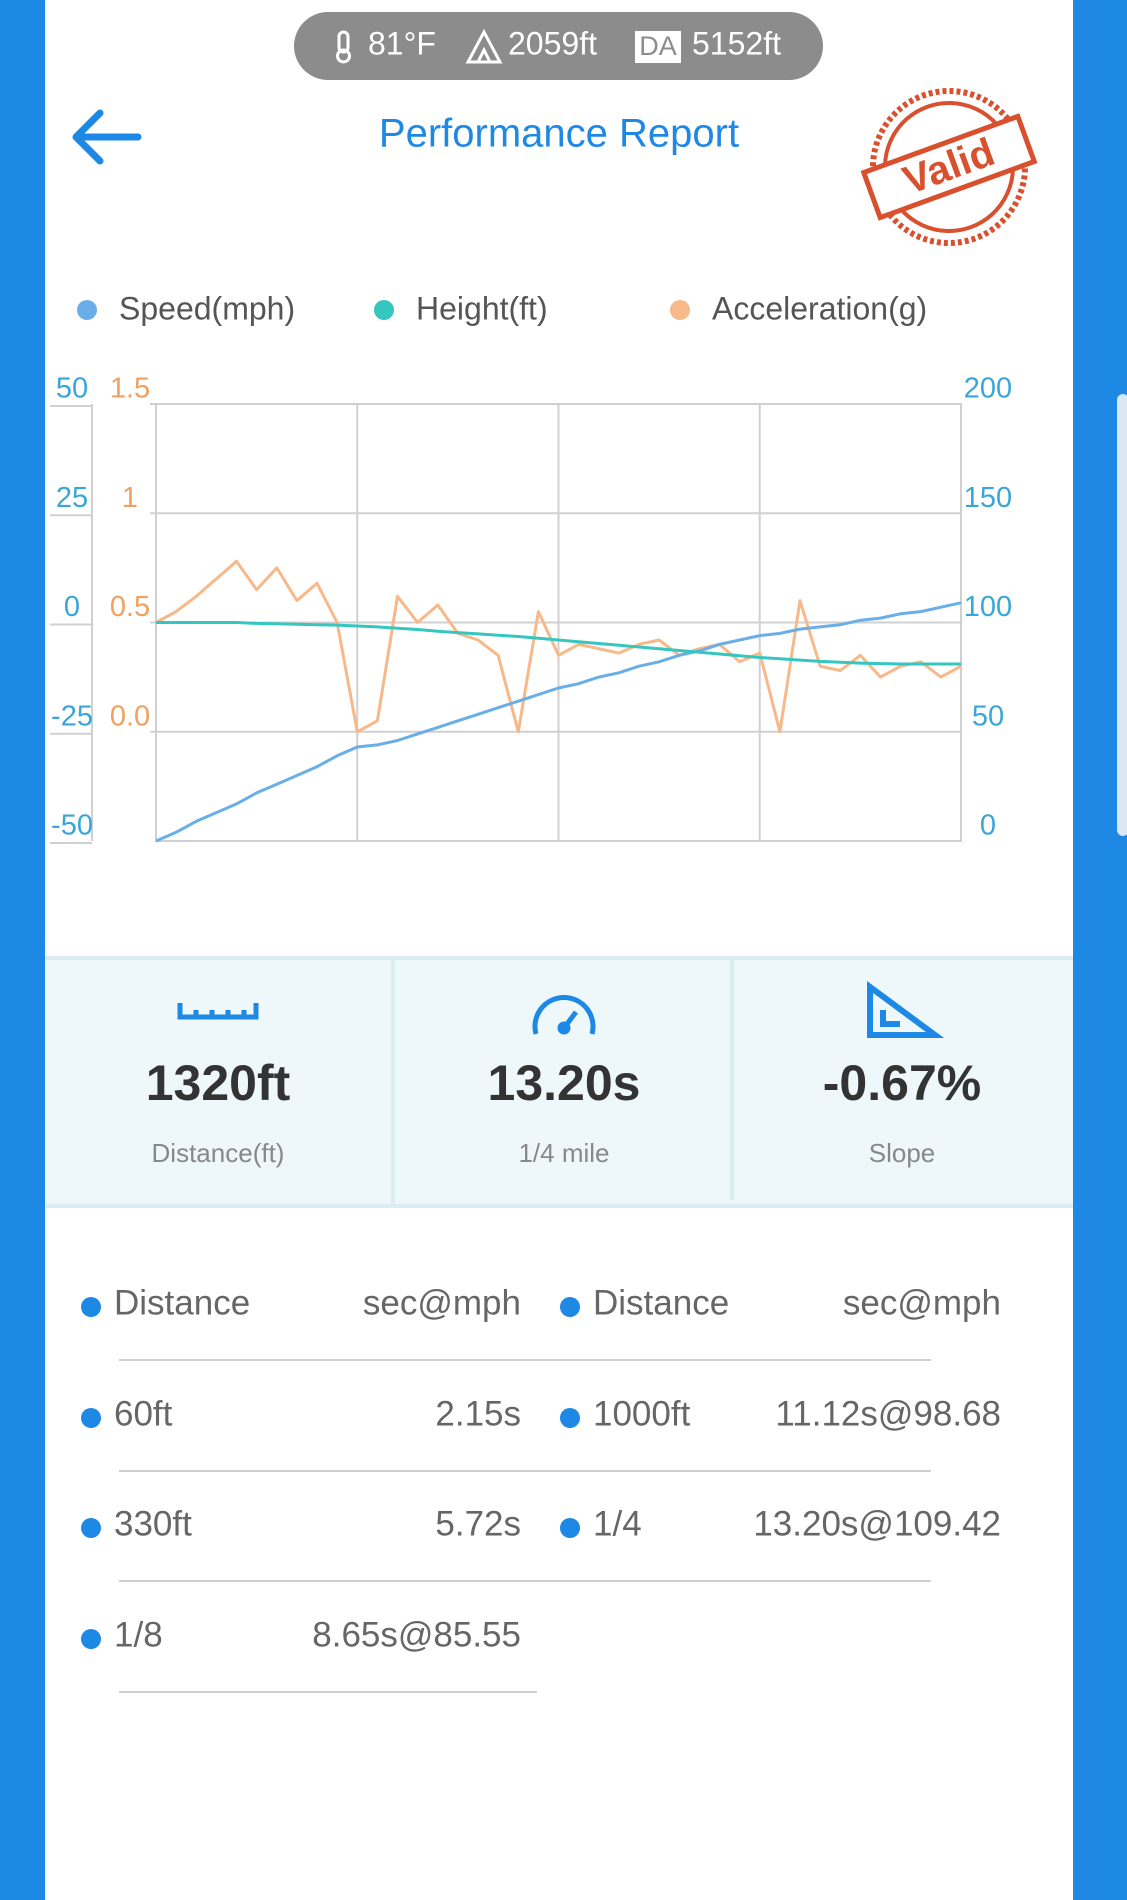 This screenshot has width=1127, height=1900. What do you see at coordinates (72, 826) in the screenshot?
I see `y-tick-label: -50` at bounding box center [72, 826].